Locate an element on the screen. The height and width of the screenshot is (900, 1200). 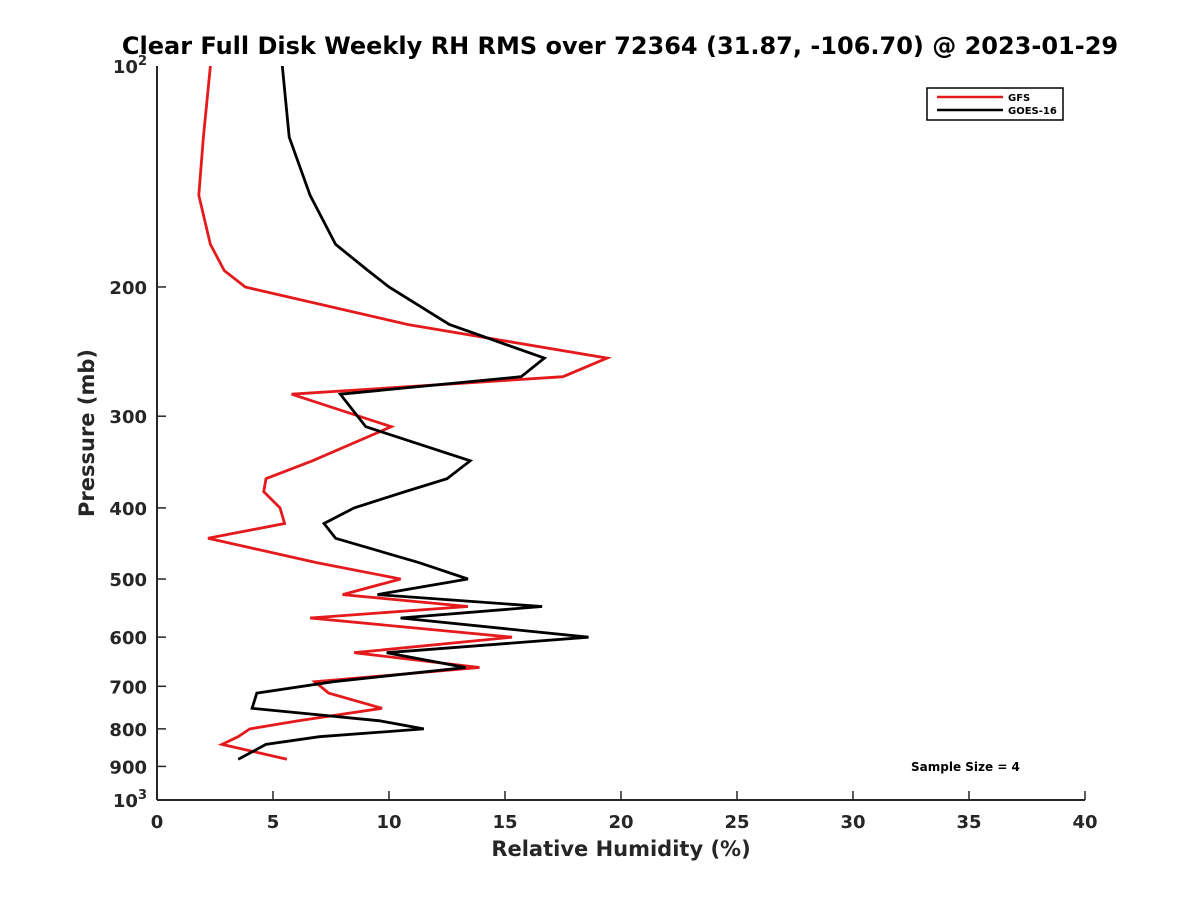
x-tick-label-6: 30 is located at coordinates (852, 822).